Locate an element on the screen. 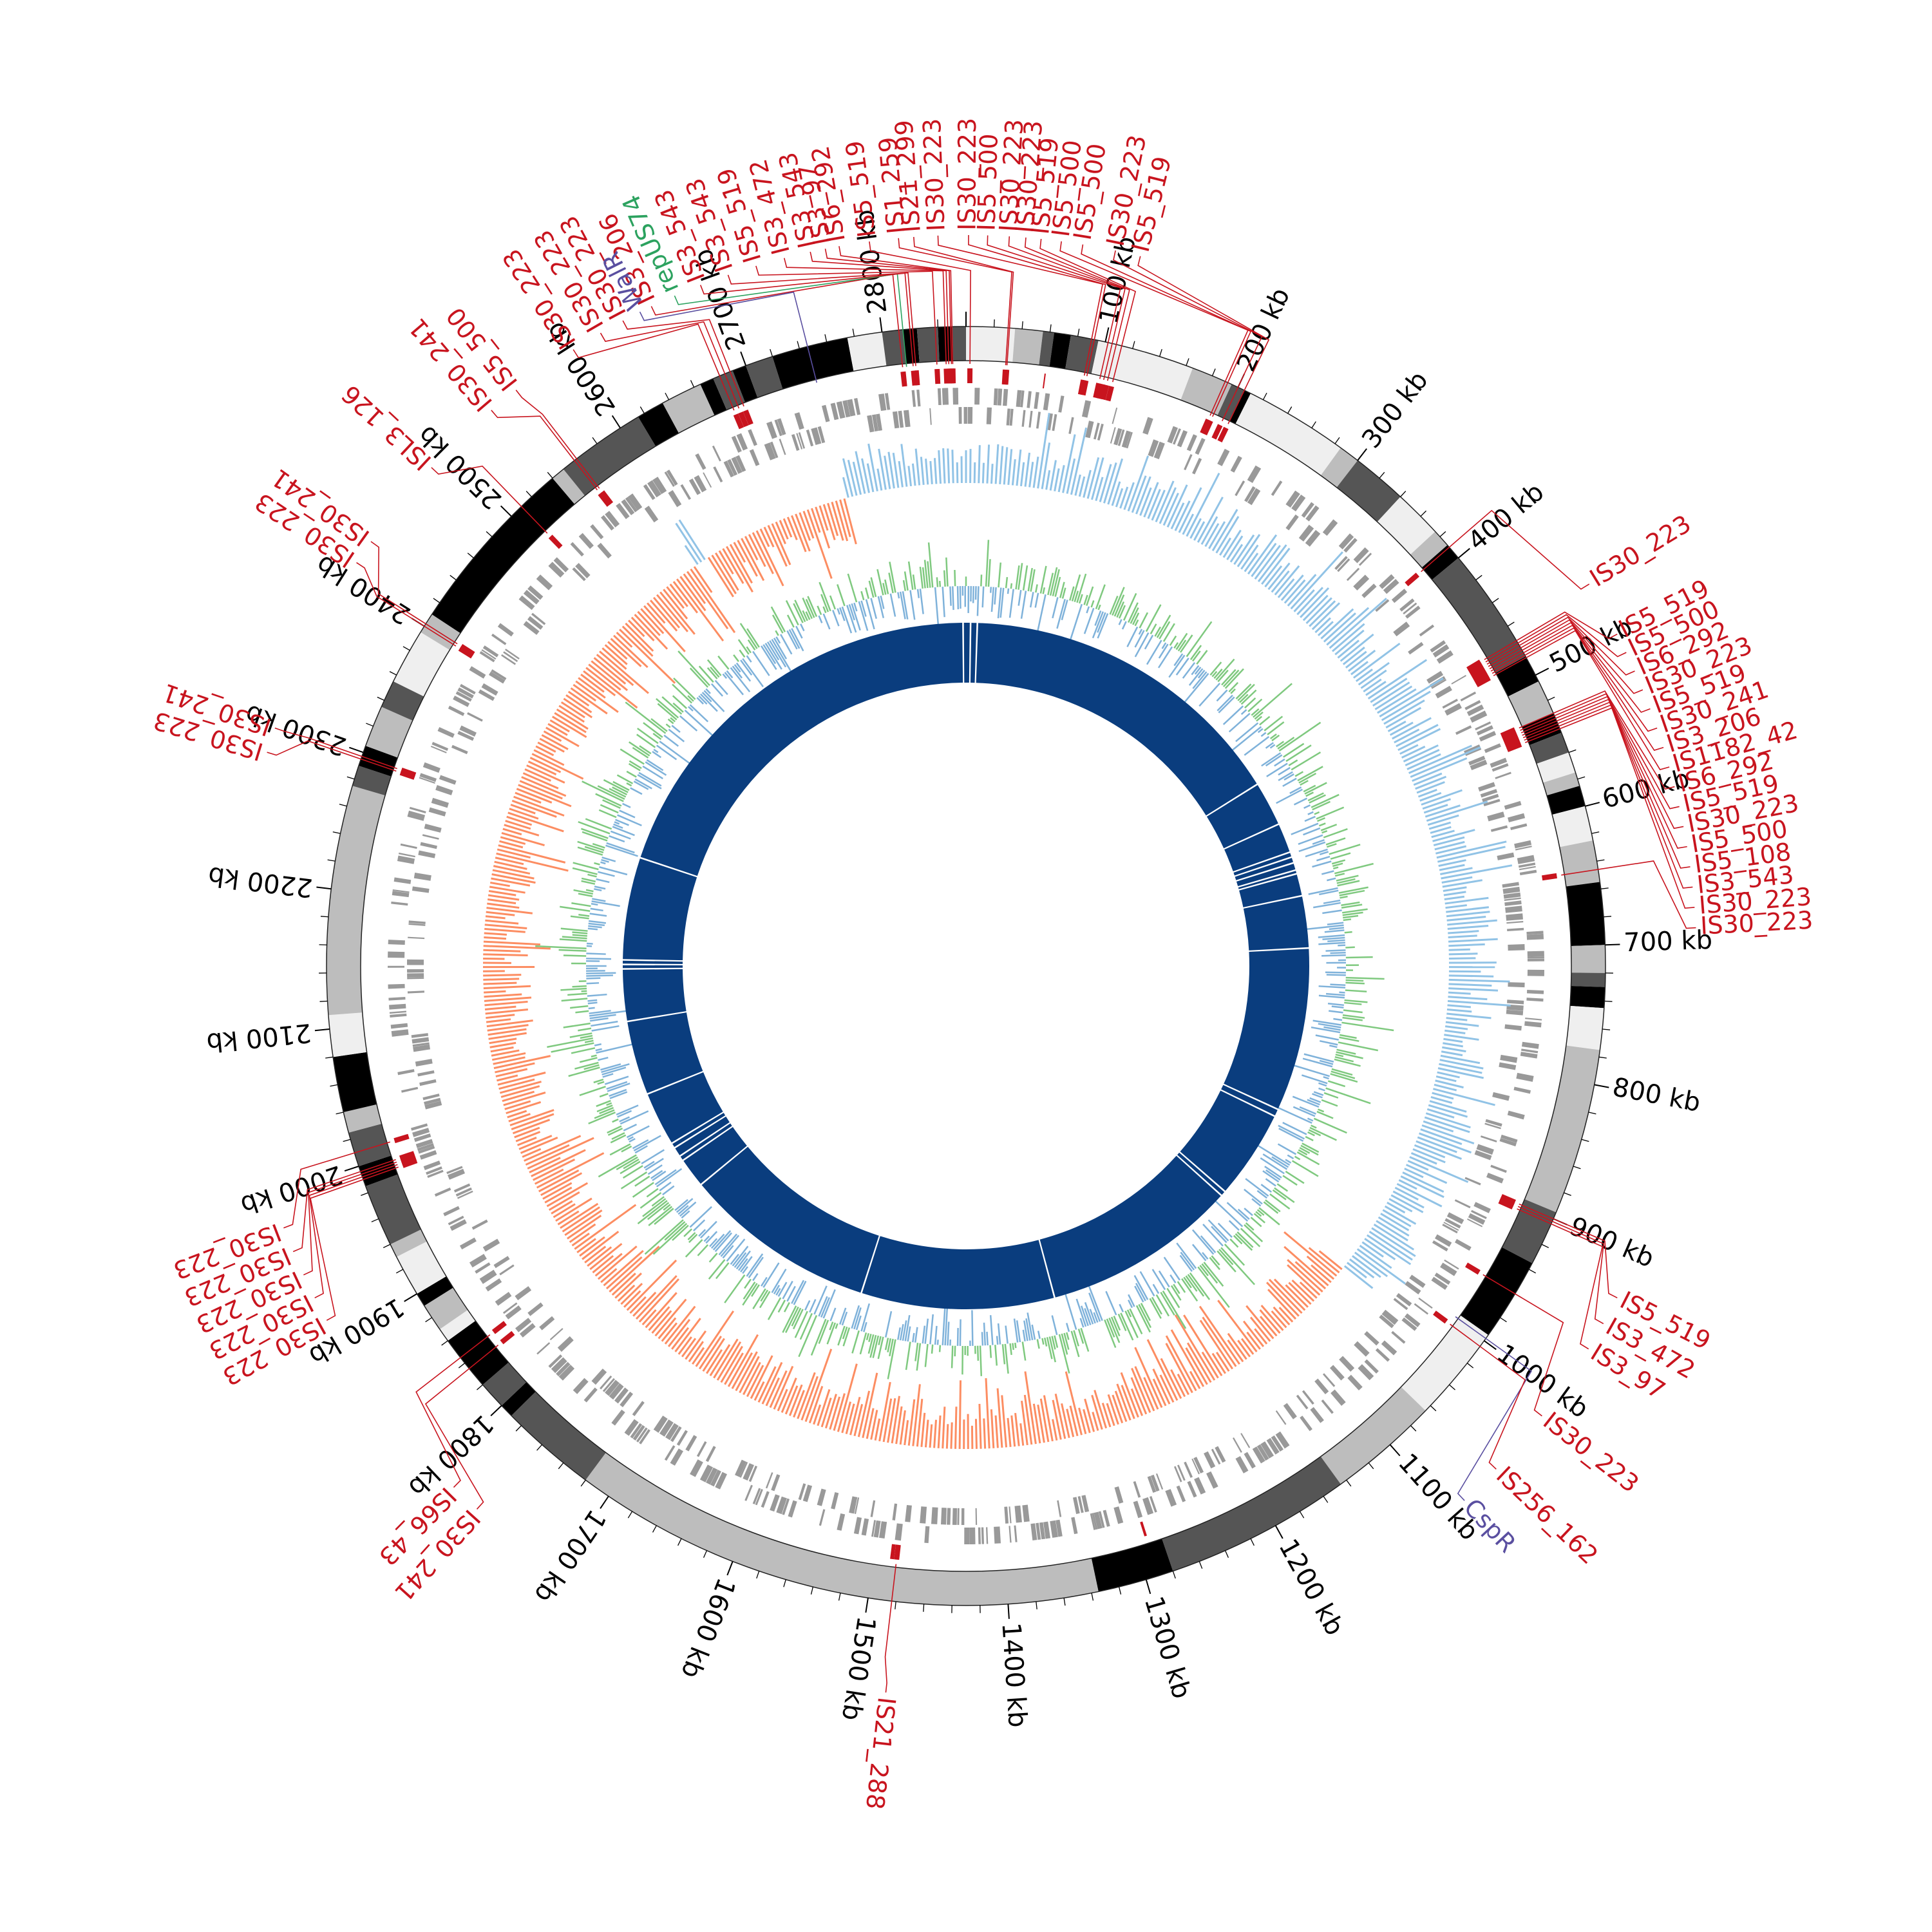  major-tick is located at coordinates (351, 1169).